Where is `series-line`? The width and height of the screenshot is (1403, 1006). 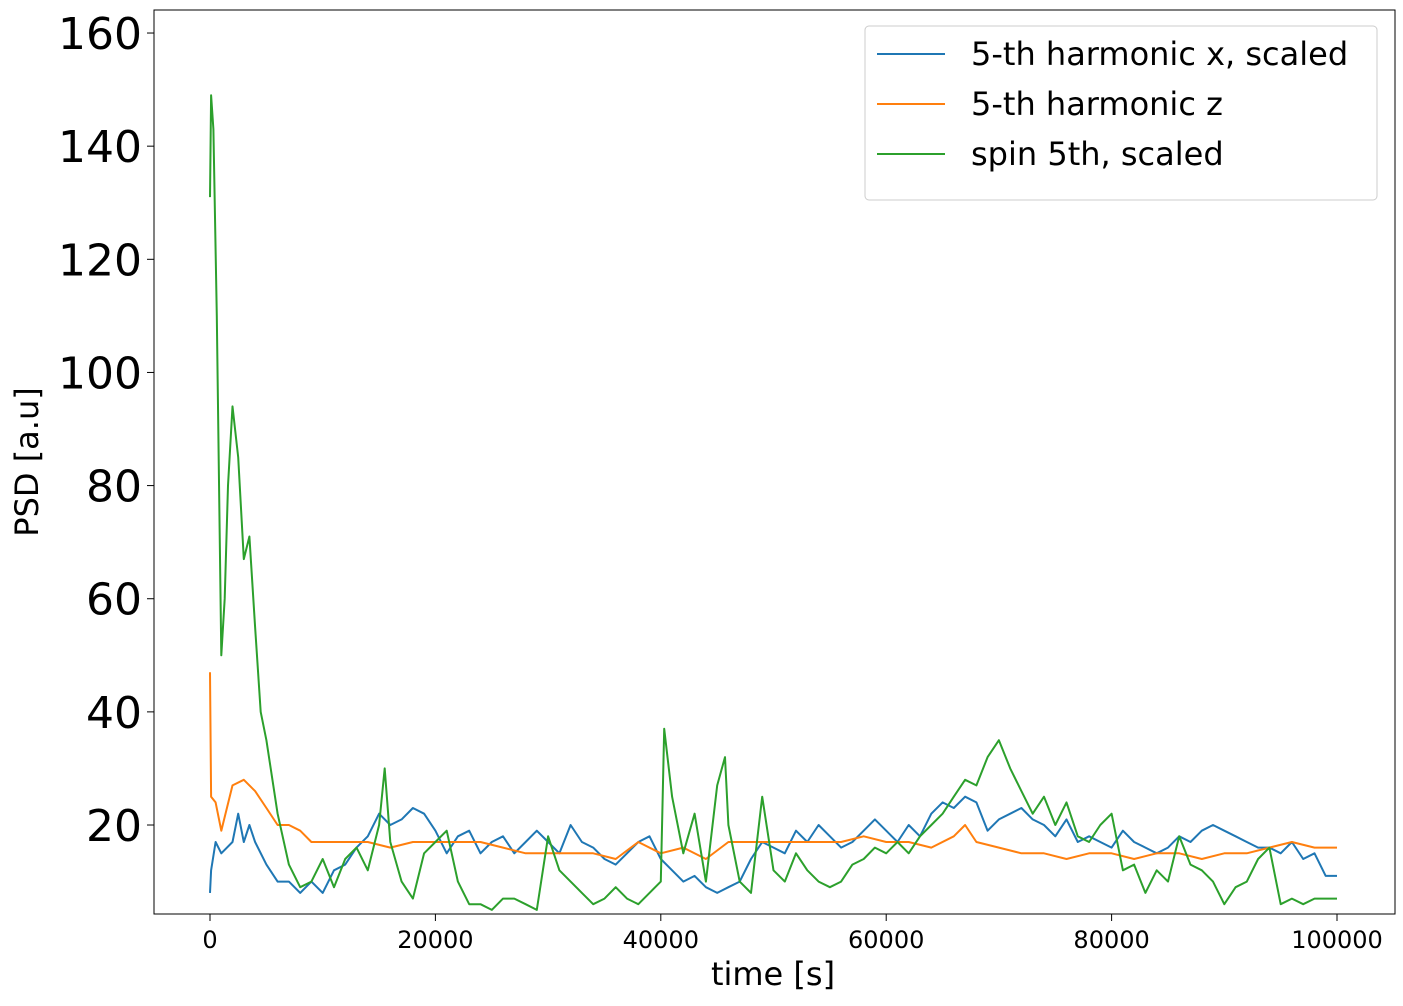
series-line is located at coordinates (773, 844).